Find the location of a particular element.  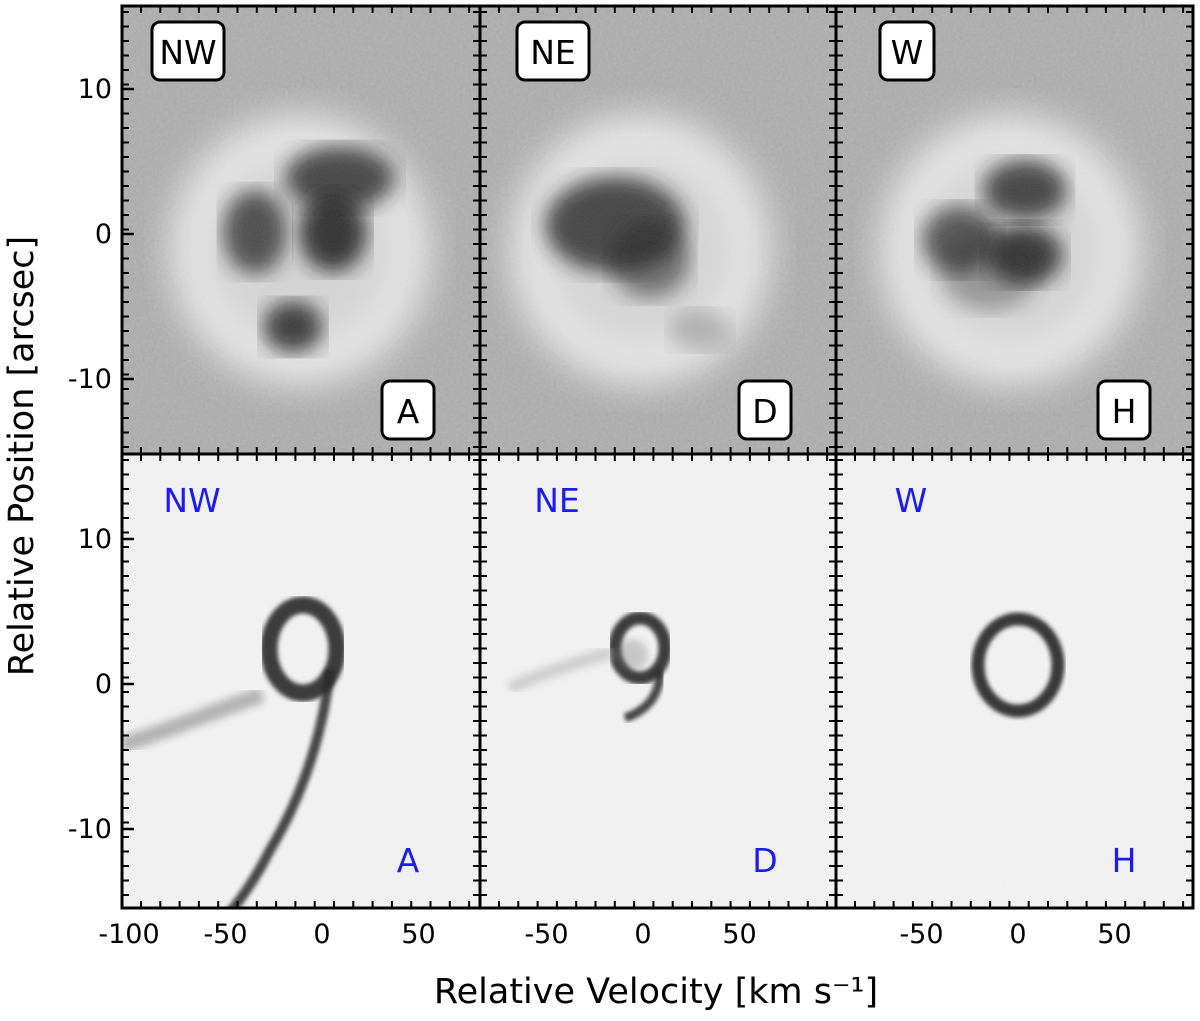

y-tick-label-bottom: 0 is located at coordinates (103, 684).